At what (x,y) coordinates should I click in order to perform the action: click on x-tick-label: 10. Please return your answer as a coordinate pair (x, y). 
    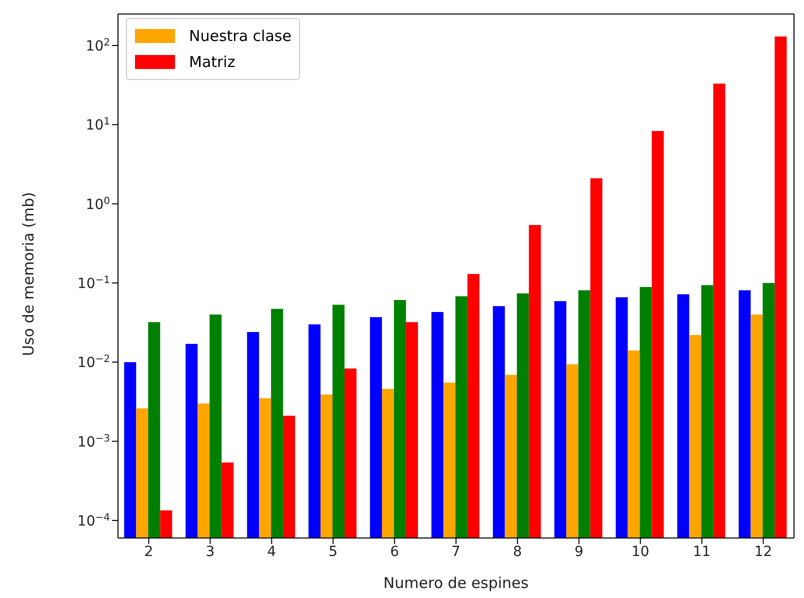
    Looking at the image, I should click on (640, 552).